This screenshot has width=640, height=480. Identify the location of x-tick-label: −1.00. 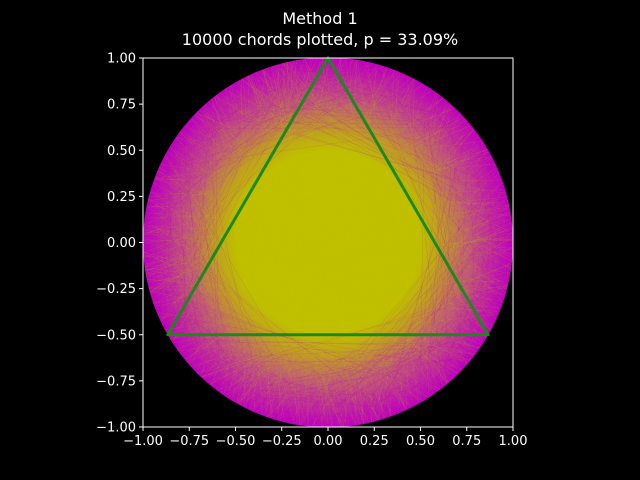
(143, 441).